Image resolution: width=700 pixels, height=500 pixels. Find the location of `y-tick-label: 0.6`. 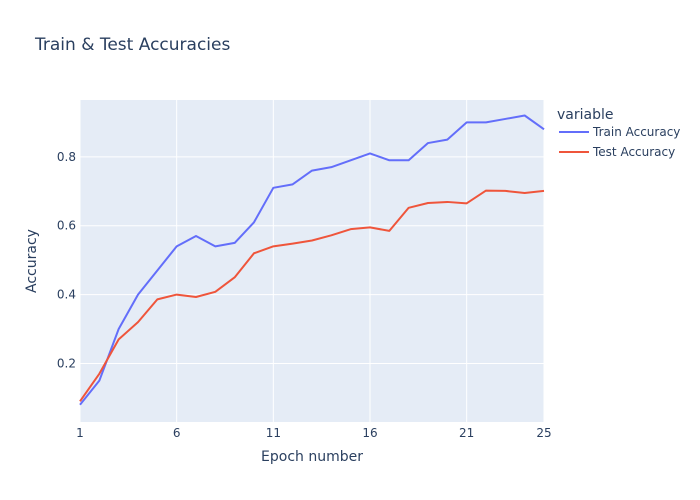

y-tick-label: 0.6 is located at coordinates (66, 226).